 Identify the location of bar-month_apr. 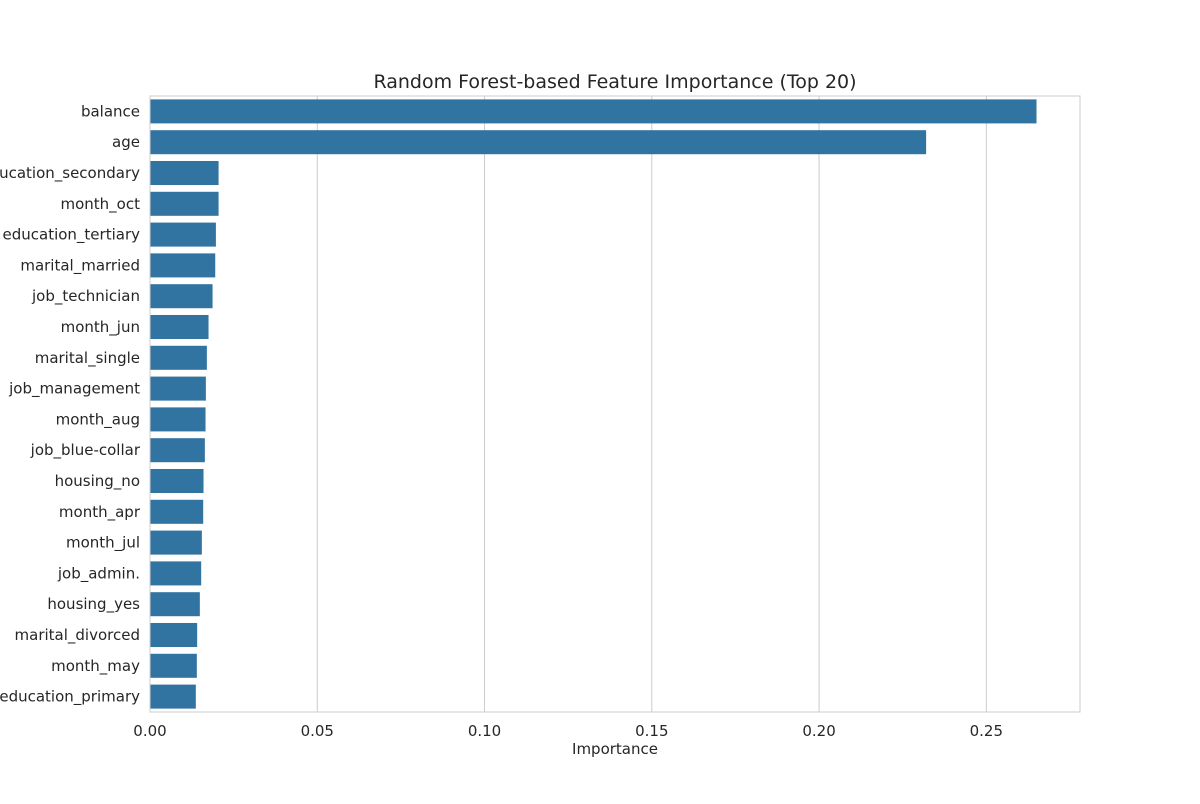
(177, 511).